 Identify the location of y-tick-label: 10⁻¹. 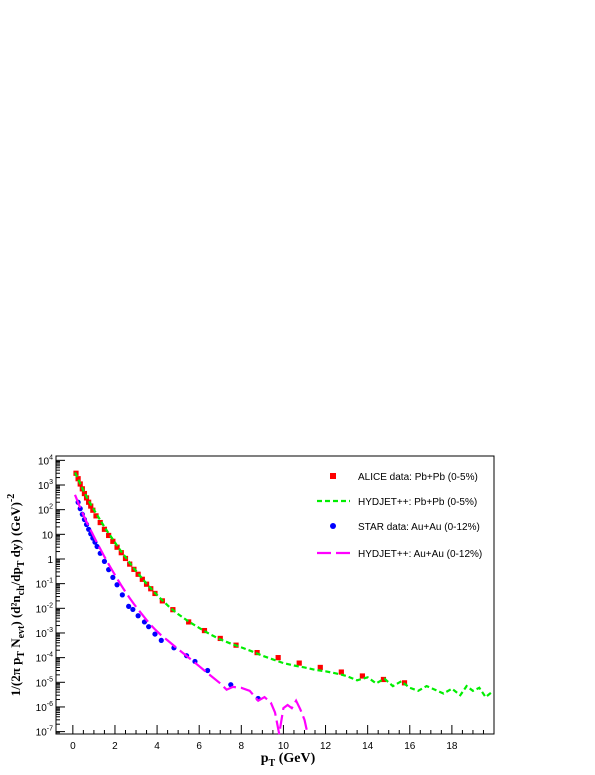
(44, 584).